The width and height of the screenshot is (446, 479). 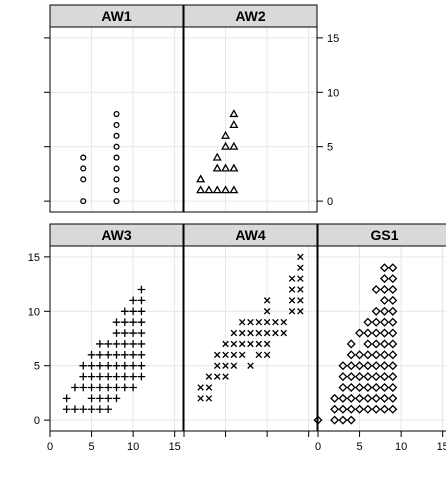 I want to click on x-tick-label: 0, so click(x=50, y=447).